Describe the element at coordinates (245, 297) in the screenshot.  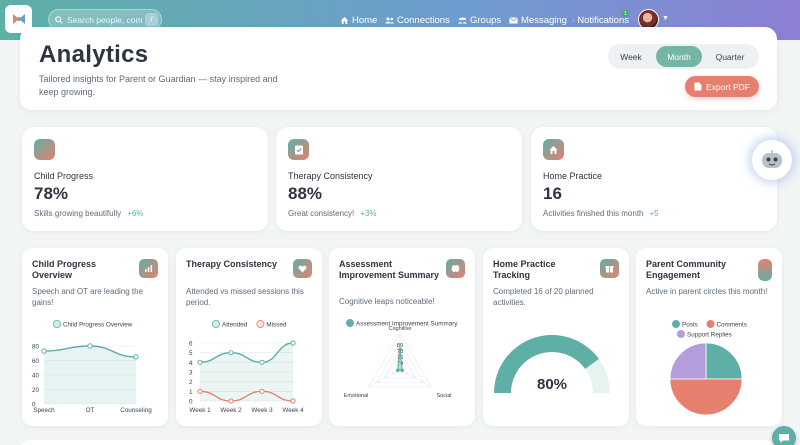
I see `card-description: Attended vs missed sessions this period.` at that location.